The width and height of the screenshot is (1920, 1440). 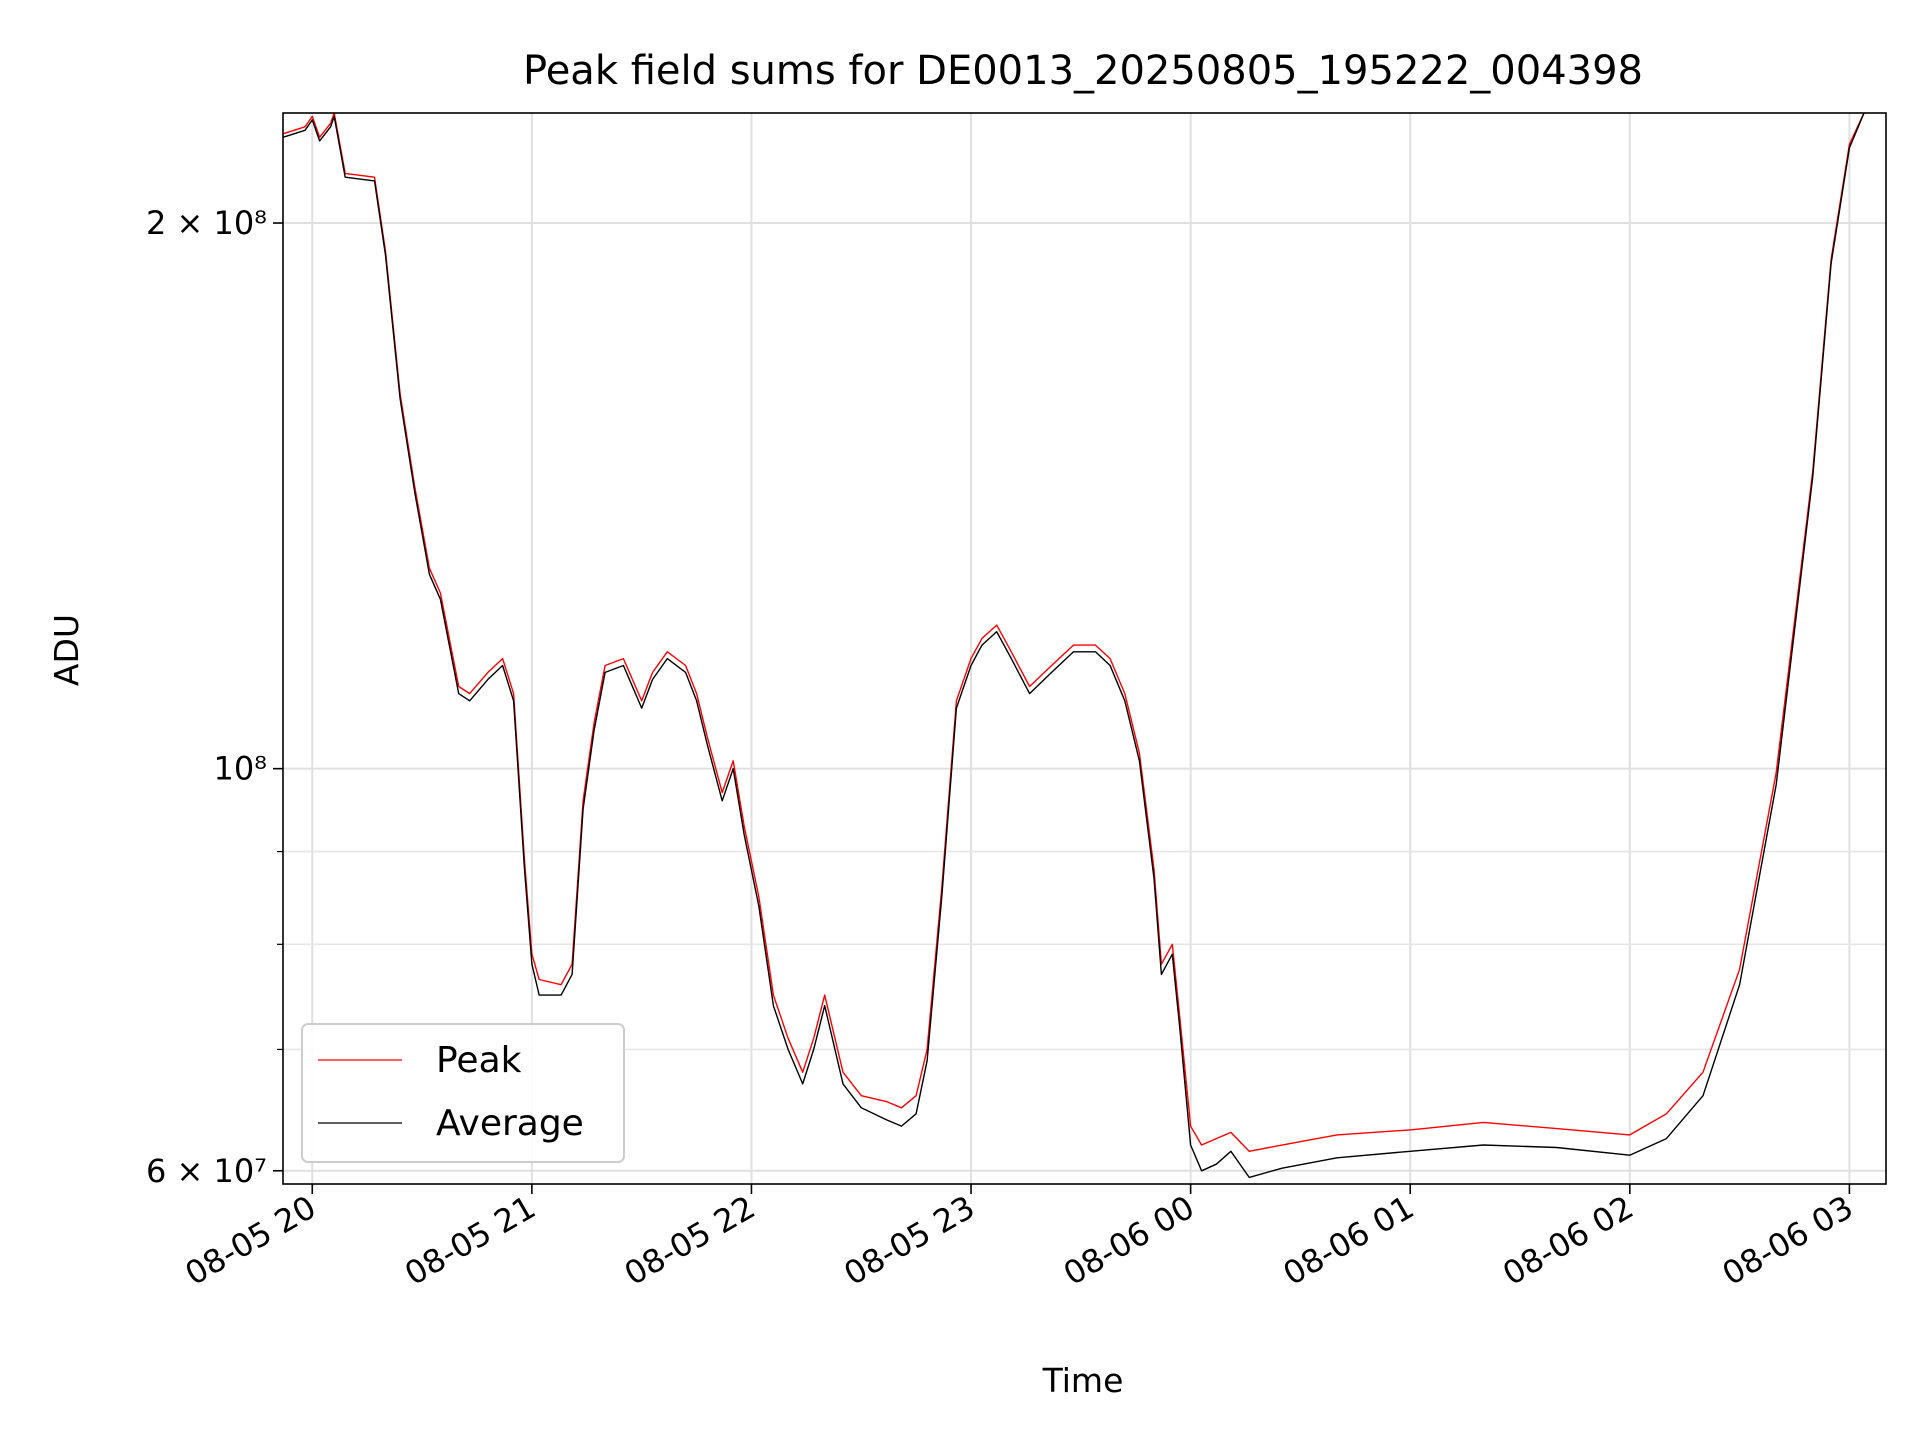 What do you see at coordinates (510, 1123) in the screenshot?
I see `legend-label-average: Average` at bounding box center [510, 1123].